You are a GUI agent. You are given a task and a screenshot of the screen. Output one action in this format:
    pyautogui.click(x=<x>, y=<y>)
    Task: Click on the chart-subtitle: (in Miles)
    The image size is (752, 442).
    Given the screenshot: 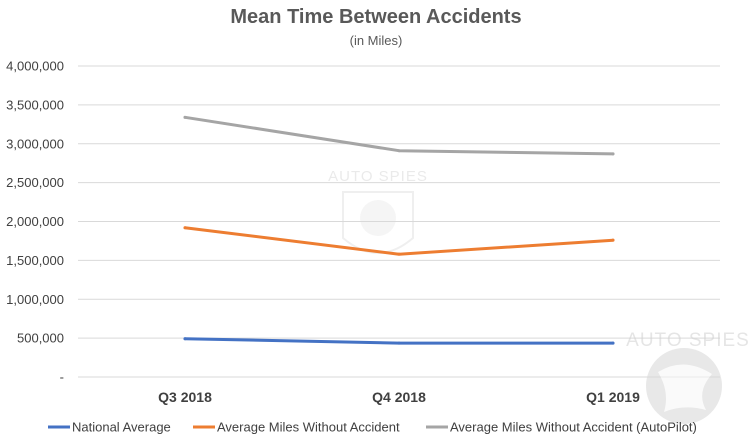 What is the action you would take?
    pyautogui.click(x=376, y=40)
    